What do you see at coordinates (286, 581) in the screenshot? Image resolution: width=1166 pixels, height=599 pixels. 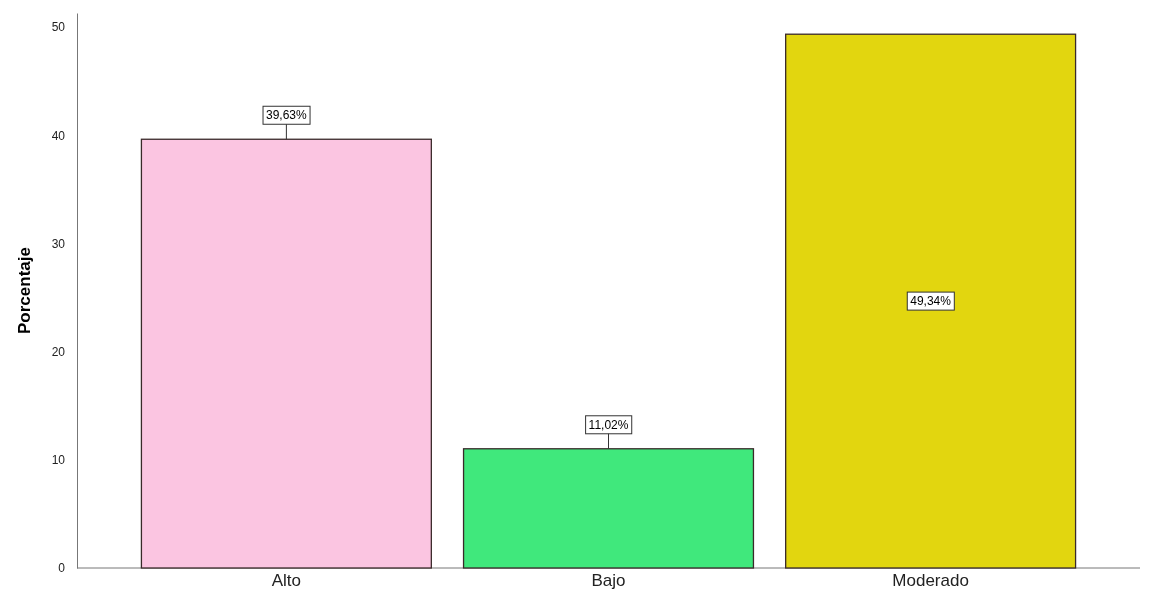 I see `x-tick-label: Alto` at bounding box center [286, 581].